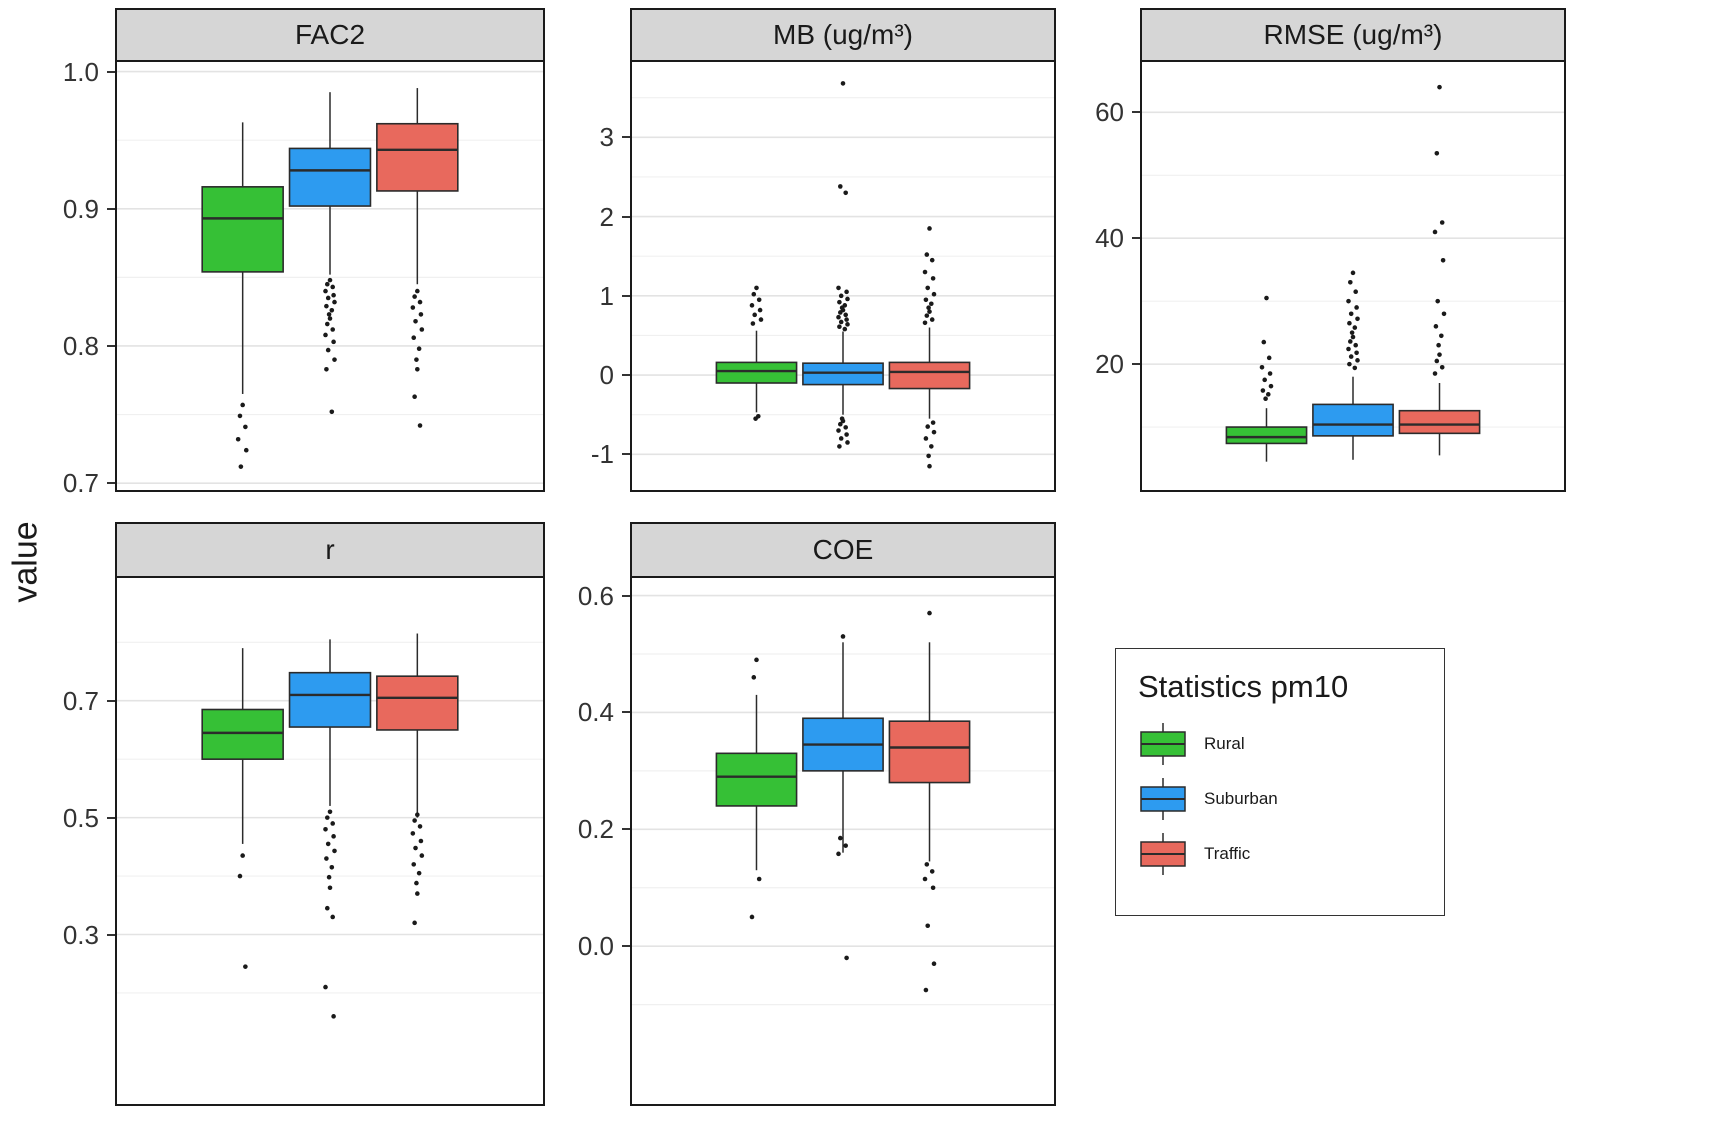 Image resolution: width=1726 pixels, height=1125 pixels. I want to click on y-tick-label: 0.6, so click(595, 595).